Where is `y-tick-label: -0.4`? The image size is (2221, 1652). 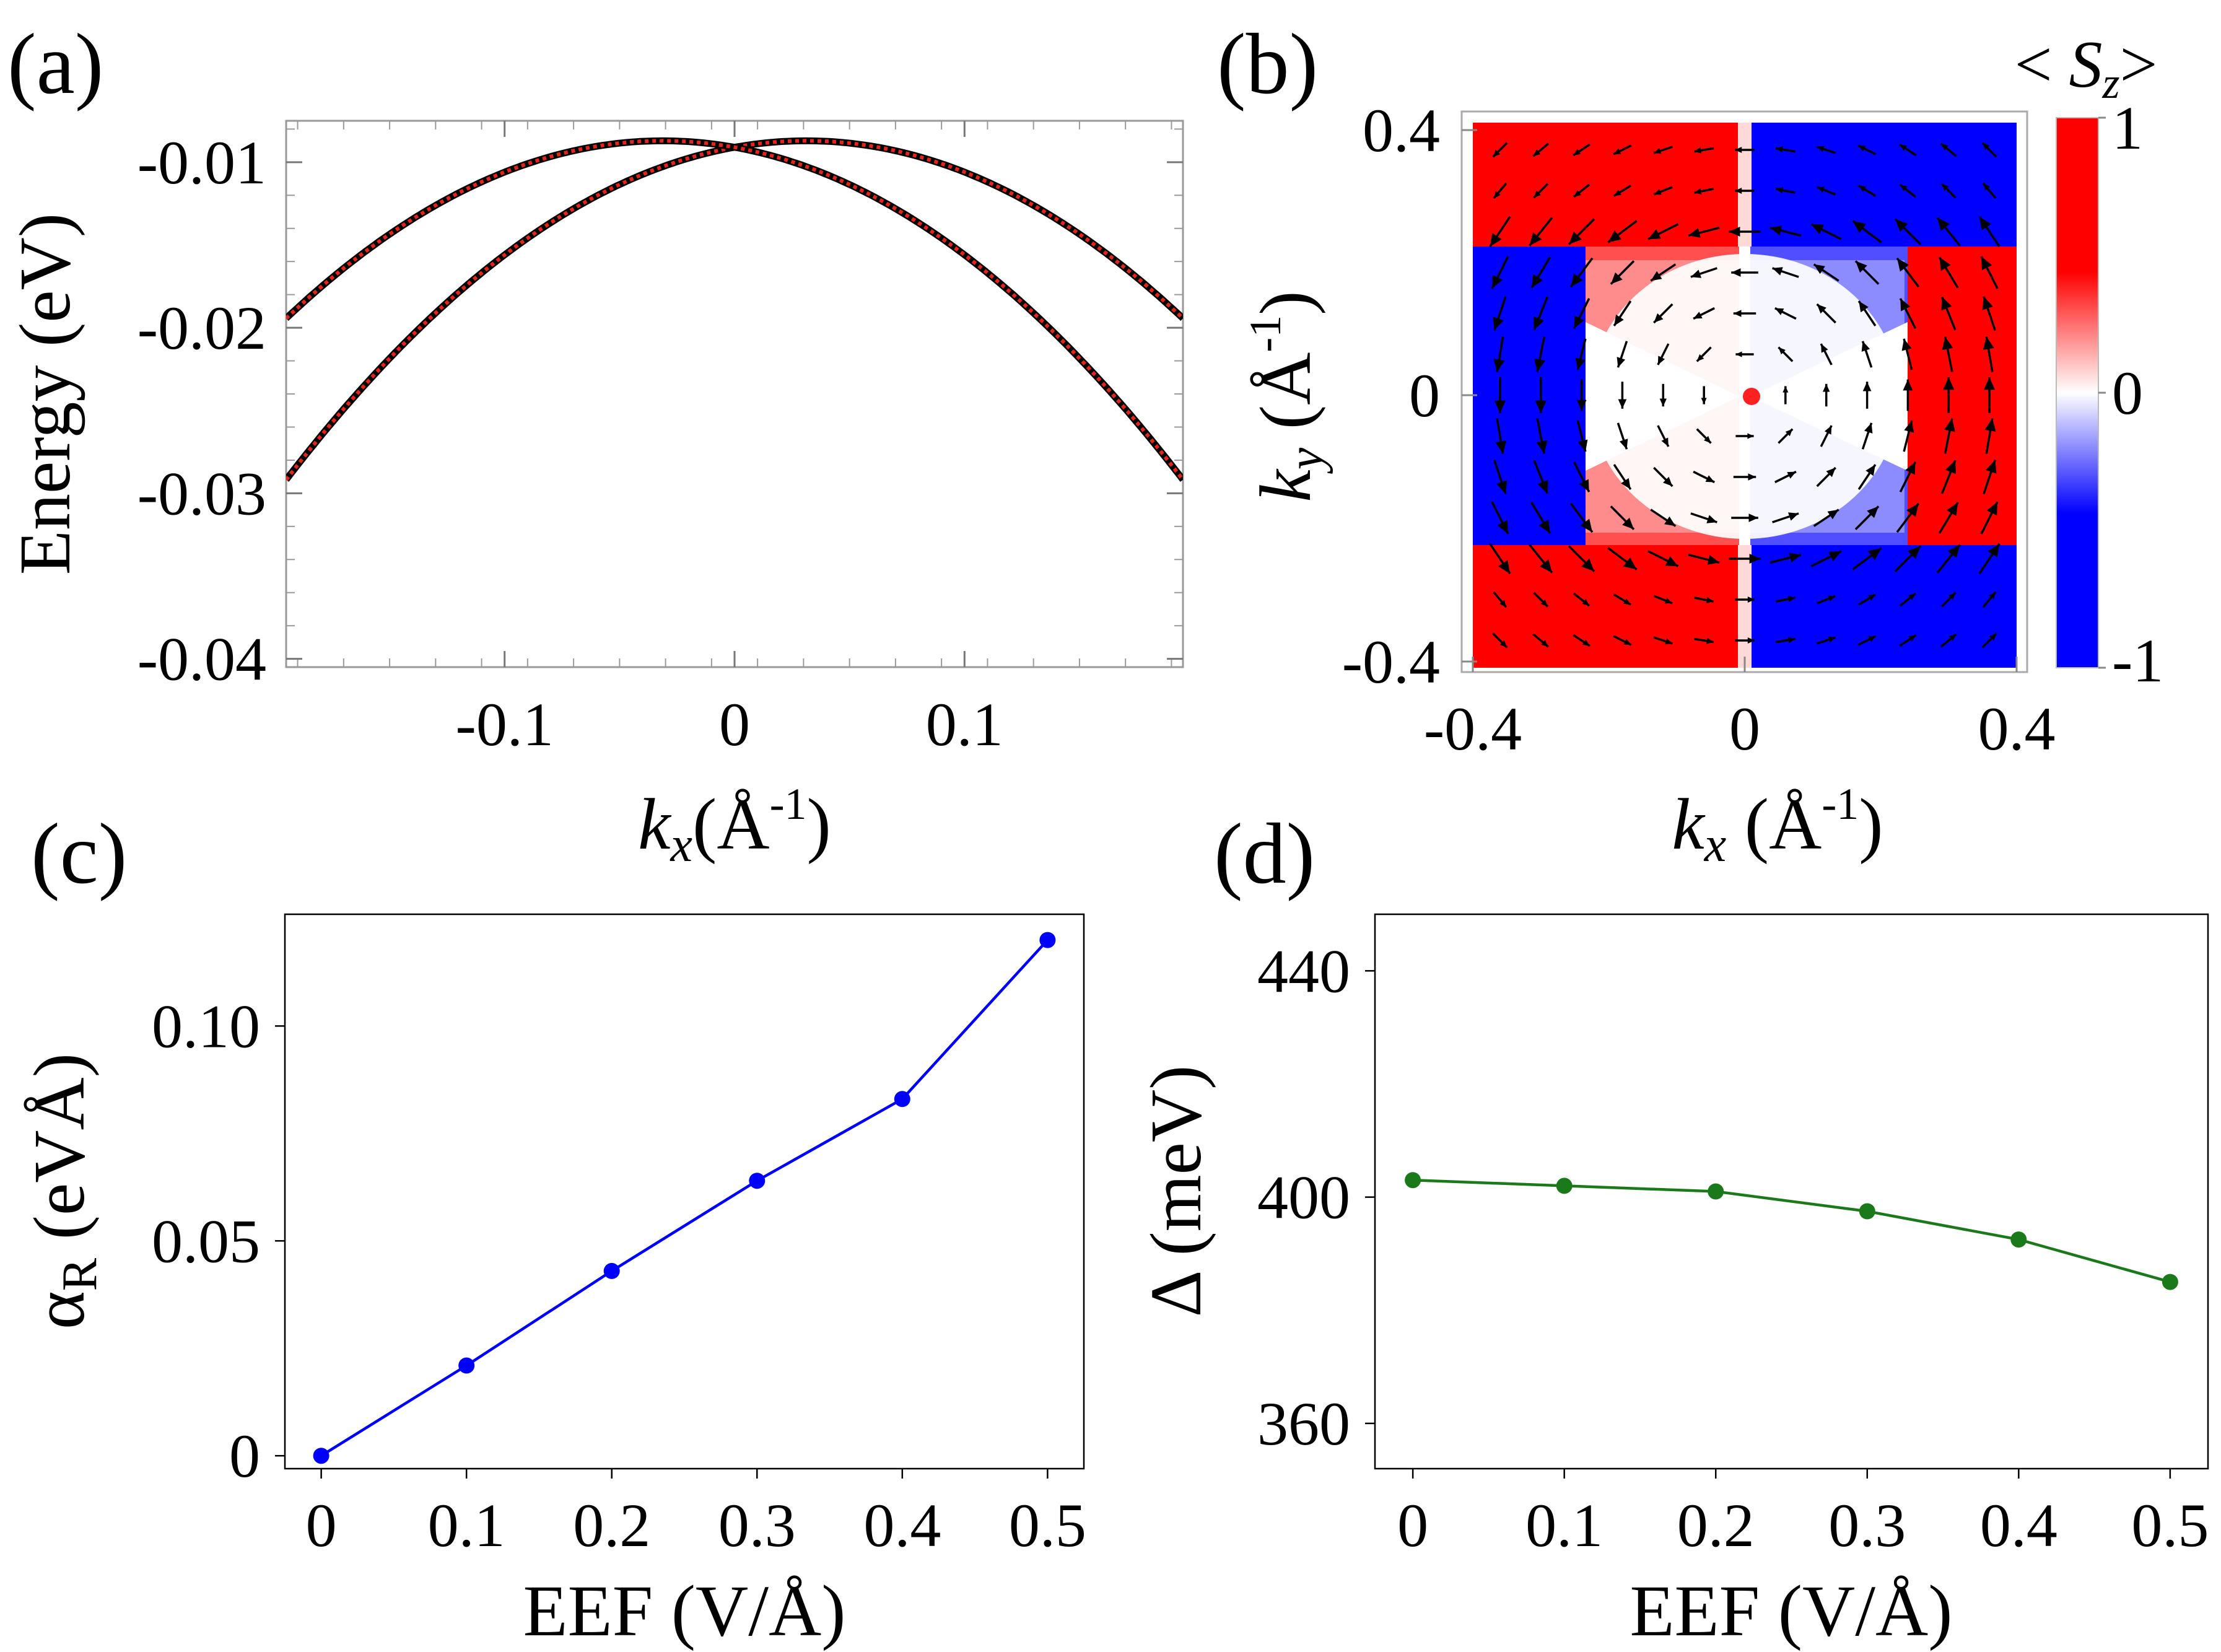 y-tick-label: -0.4 is located at coordinates (1391, 662).